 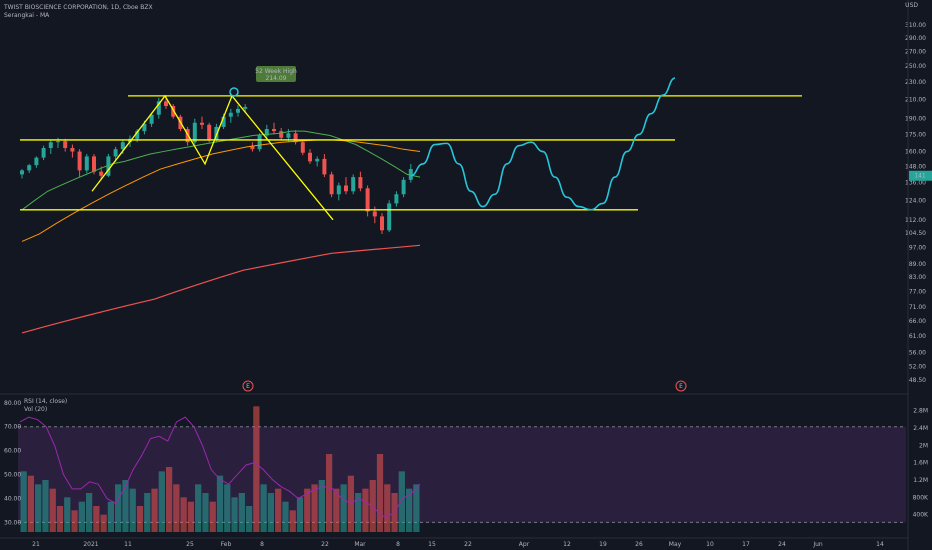 What do you see at coordinates (27, 15) in the screenshot?
I see `indicator-label: Serangkai - MA` at bounding box center [27, 15].